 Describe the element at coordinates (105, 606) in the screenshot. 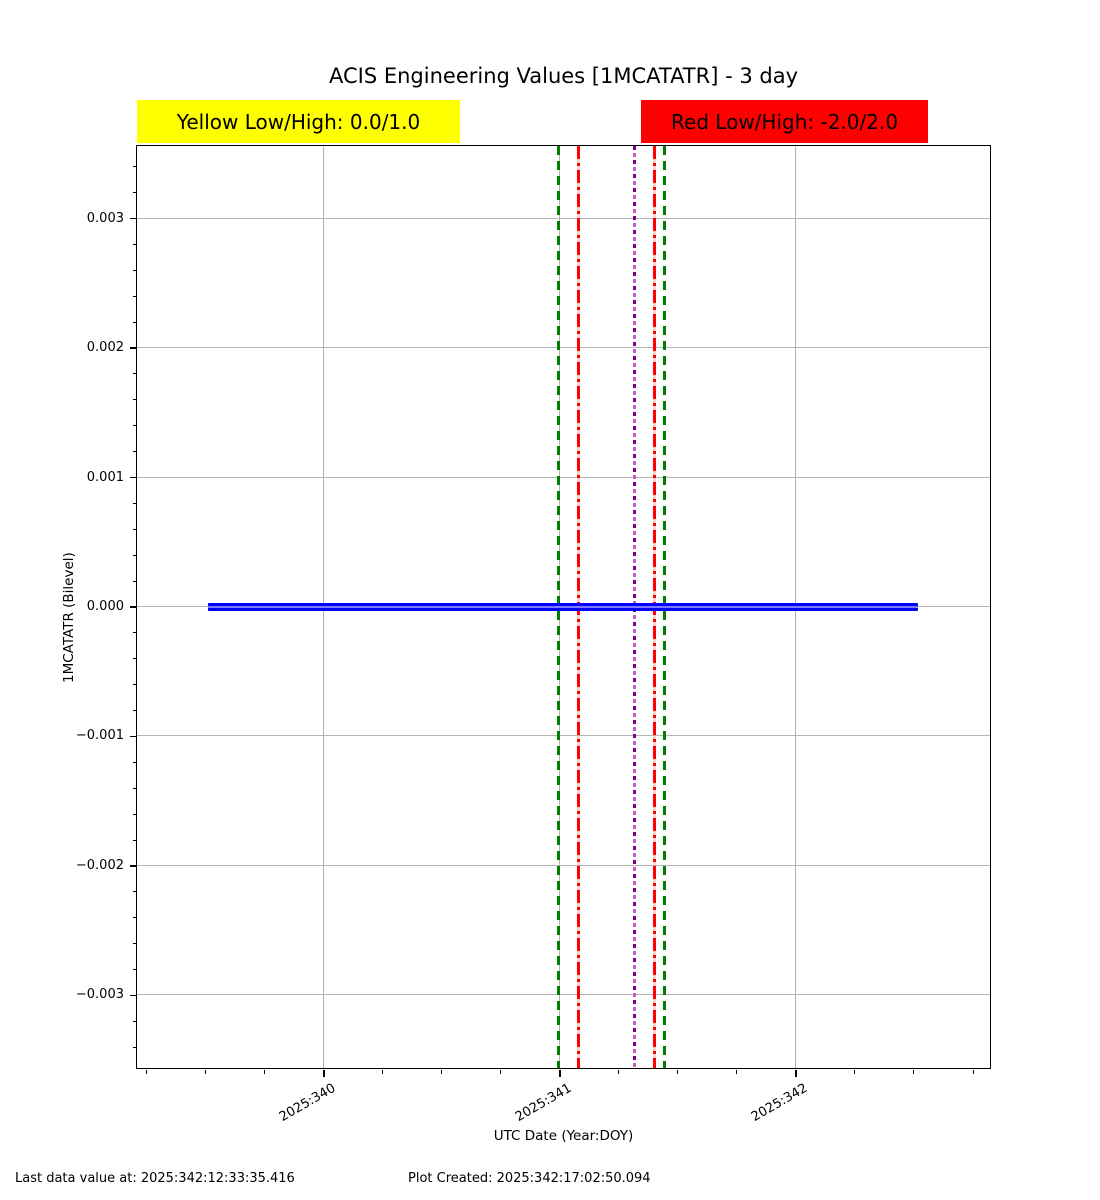

I see `y-tick-label: 0.000` at that location.